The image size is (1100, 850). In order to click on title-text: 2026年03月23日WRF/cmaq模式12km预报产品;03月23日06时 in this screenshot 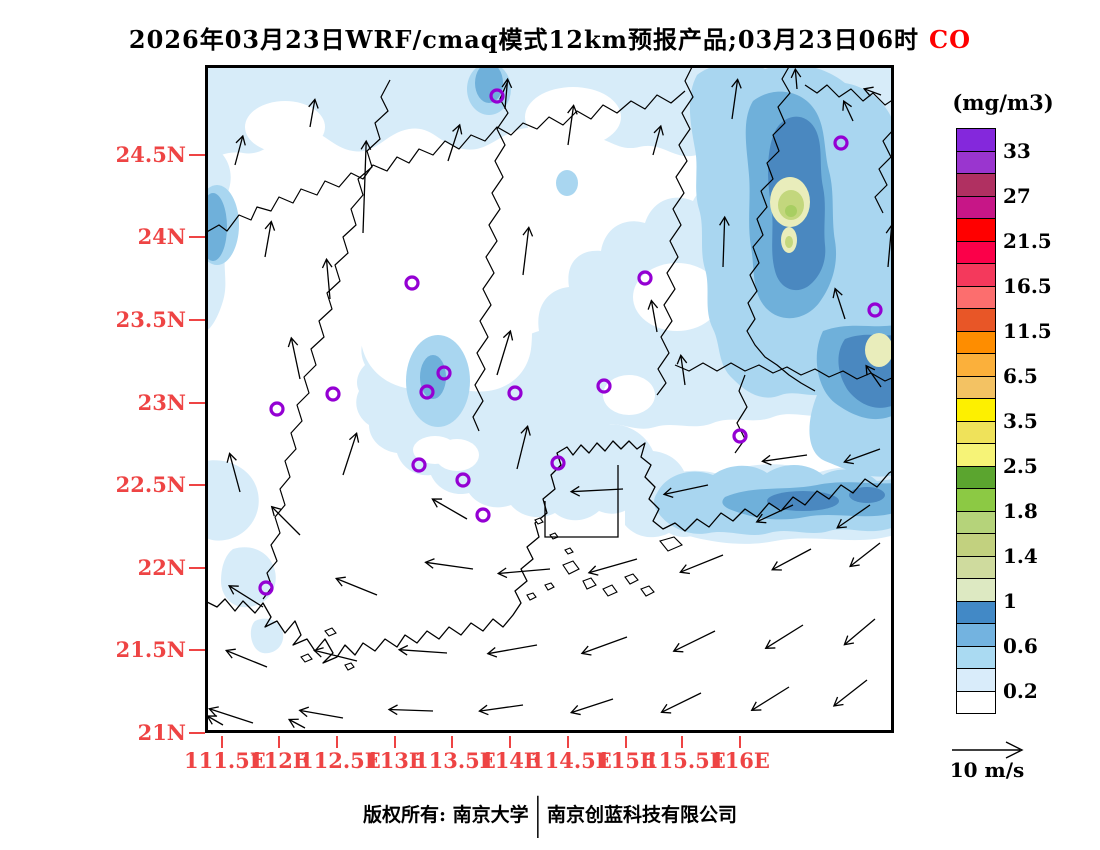, I will do `click(524, 39)`.